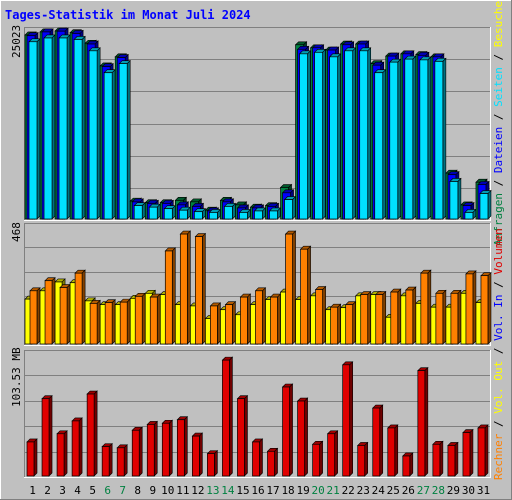  Describe the element at coordinates (498, 87) in the screenshot. I see `legend-item-4: Seiten` at that location.